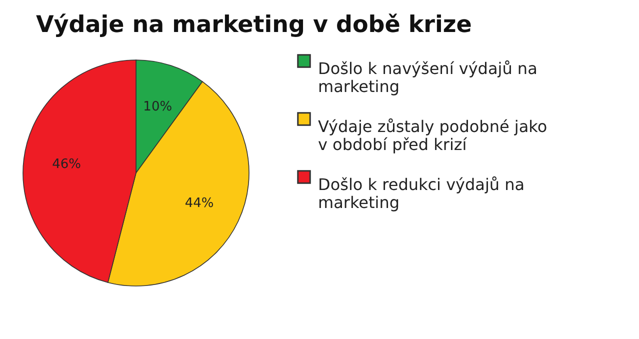 The height and width of the screenshot is (339, 639). I want to click on data-label: 44%, so click(199, 203).